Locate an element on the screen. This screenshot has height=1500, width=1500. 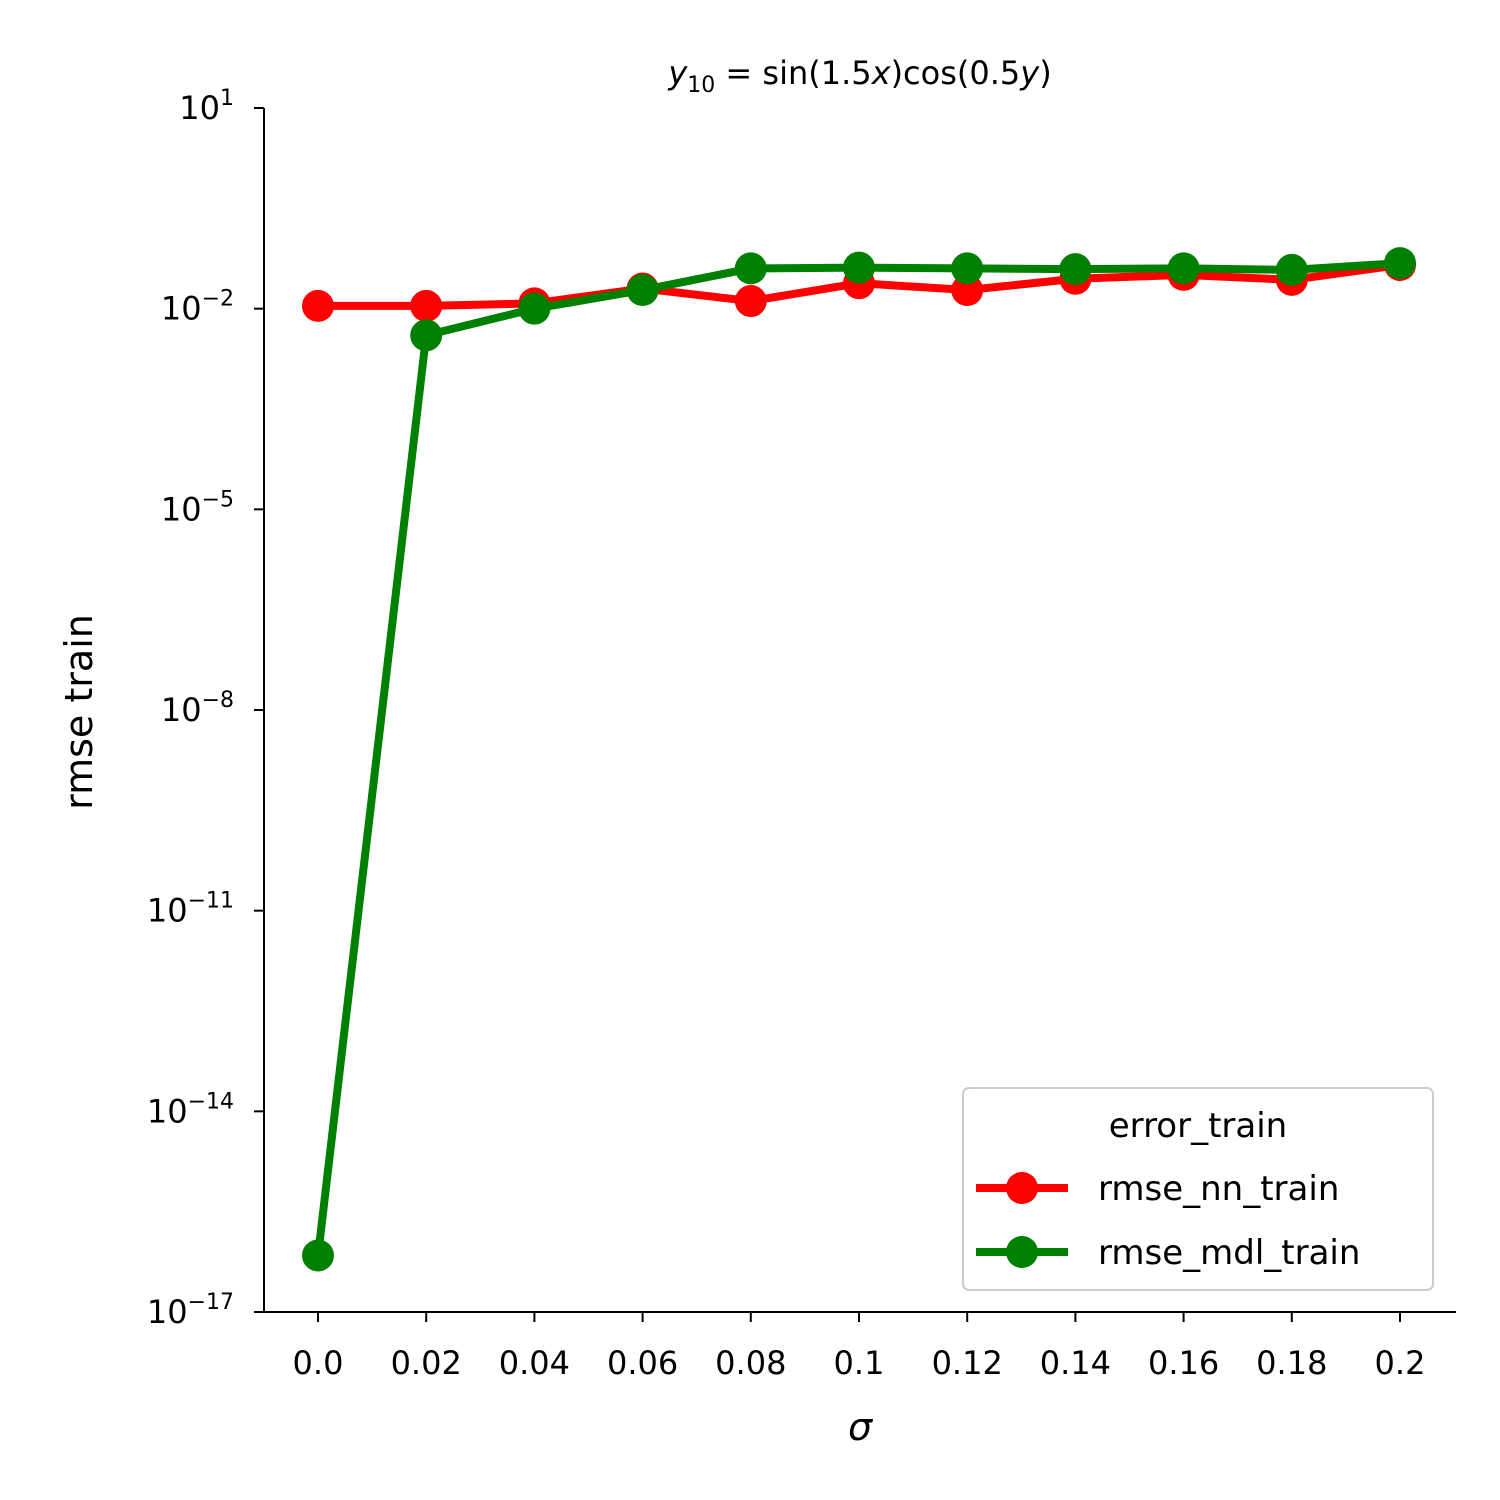
legend-items: rmse_nn_train rmse_mdl_train is located at coordinates (1168, 1221).